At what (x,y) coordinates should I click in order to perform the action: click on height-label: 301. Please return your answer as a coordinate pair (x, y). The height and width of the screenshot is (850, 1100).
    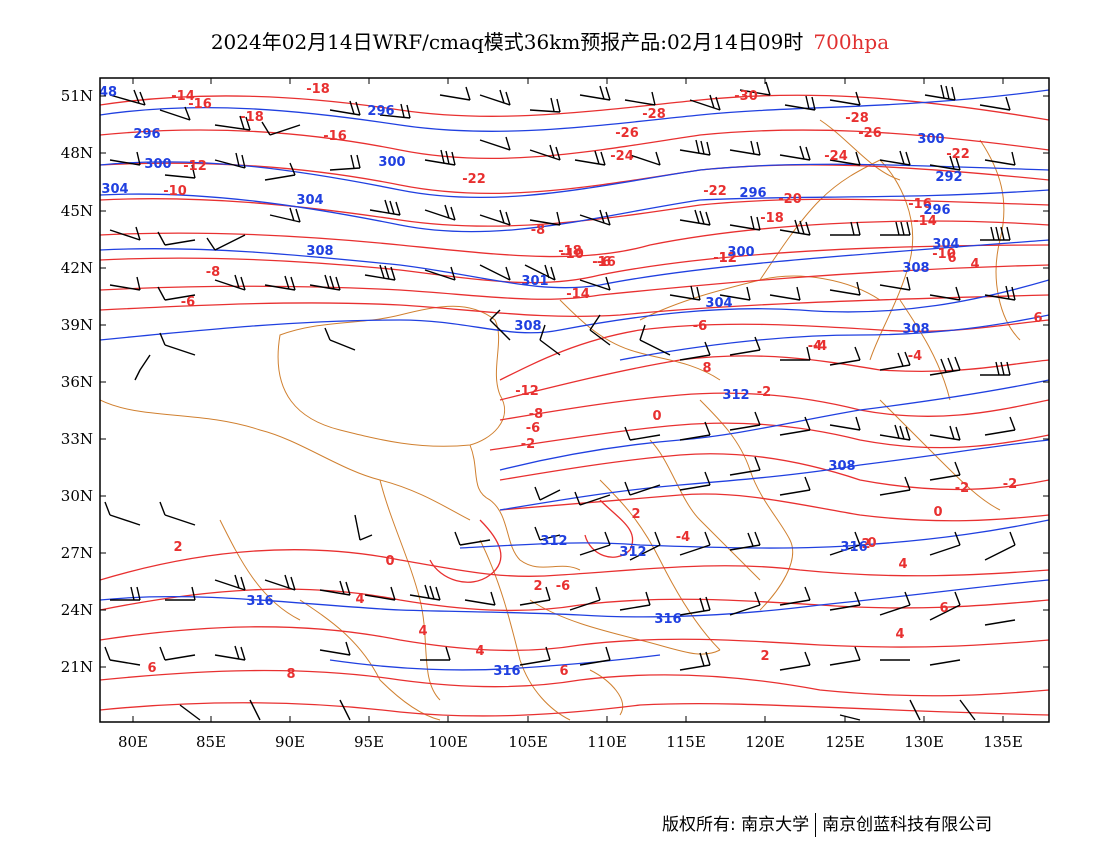
    Looking at the image, I should click on (534, 281).